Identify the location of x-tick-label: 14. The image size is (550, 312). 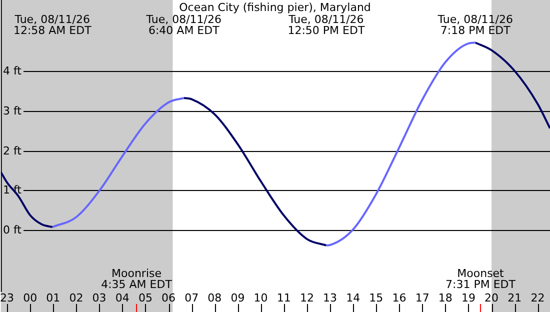
(353, 297).